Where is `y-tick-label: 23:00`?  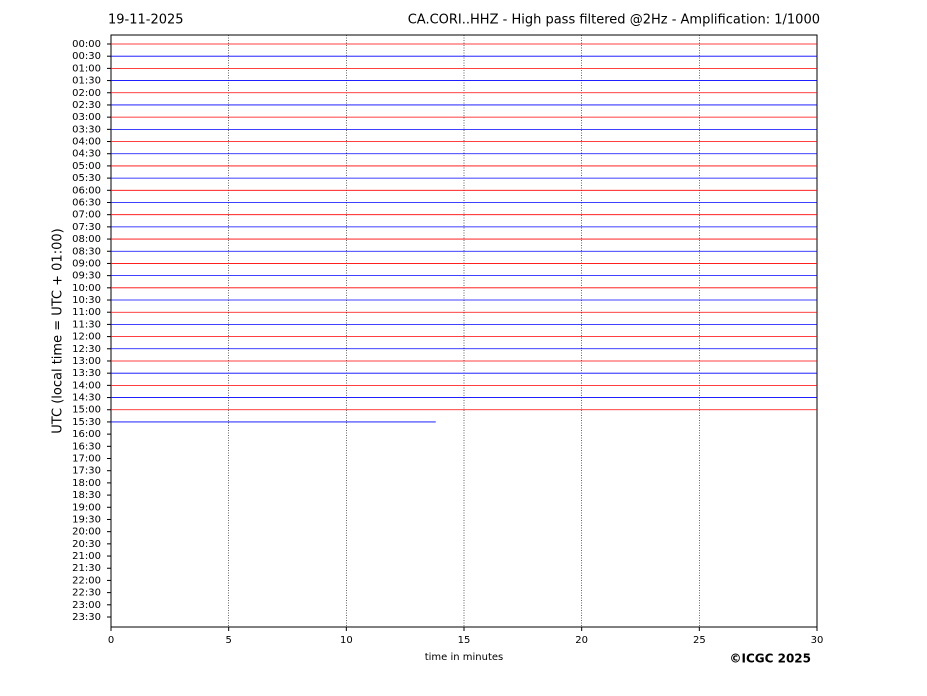 y-tick-label: 23:00 is located at coordinates (86, 605).